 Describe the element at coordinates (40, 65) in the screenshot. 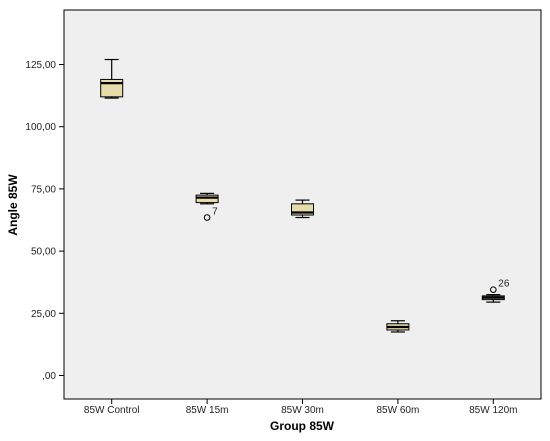

I see `y-tick-label: 125,00` at that location.